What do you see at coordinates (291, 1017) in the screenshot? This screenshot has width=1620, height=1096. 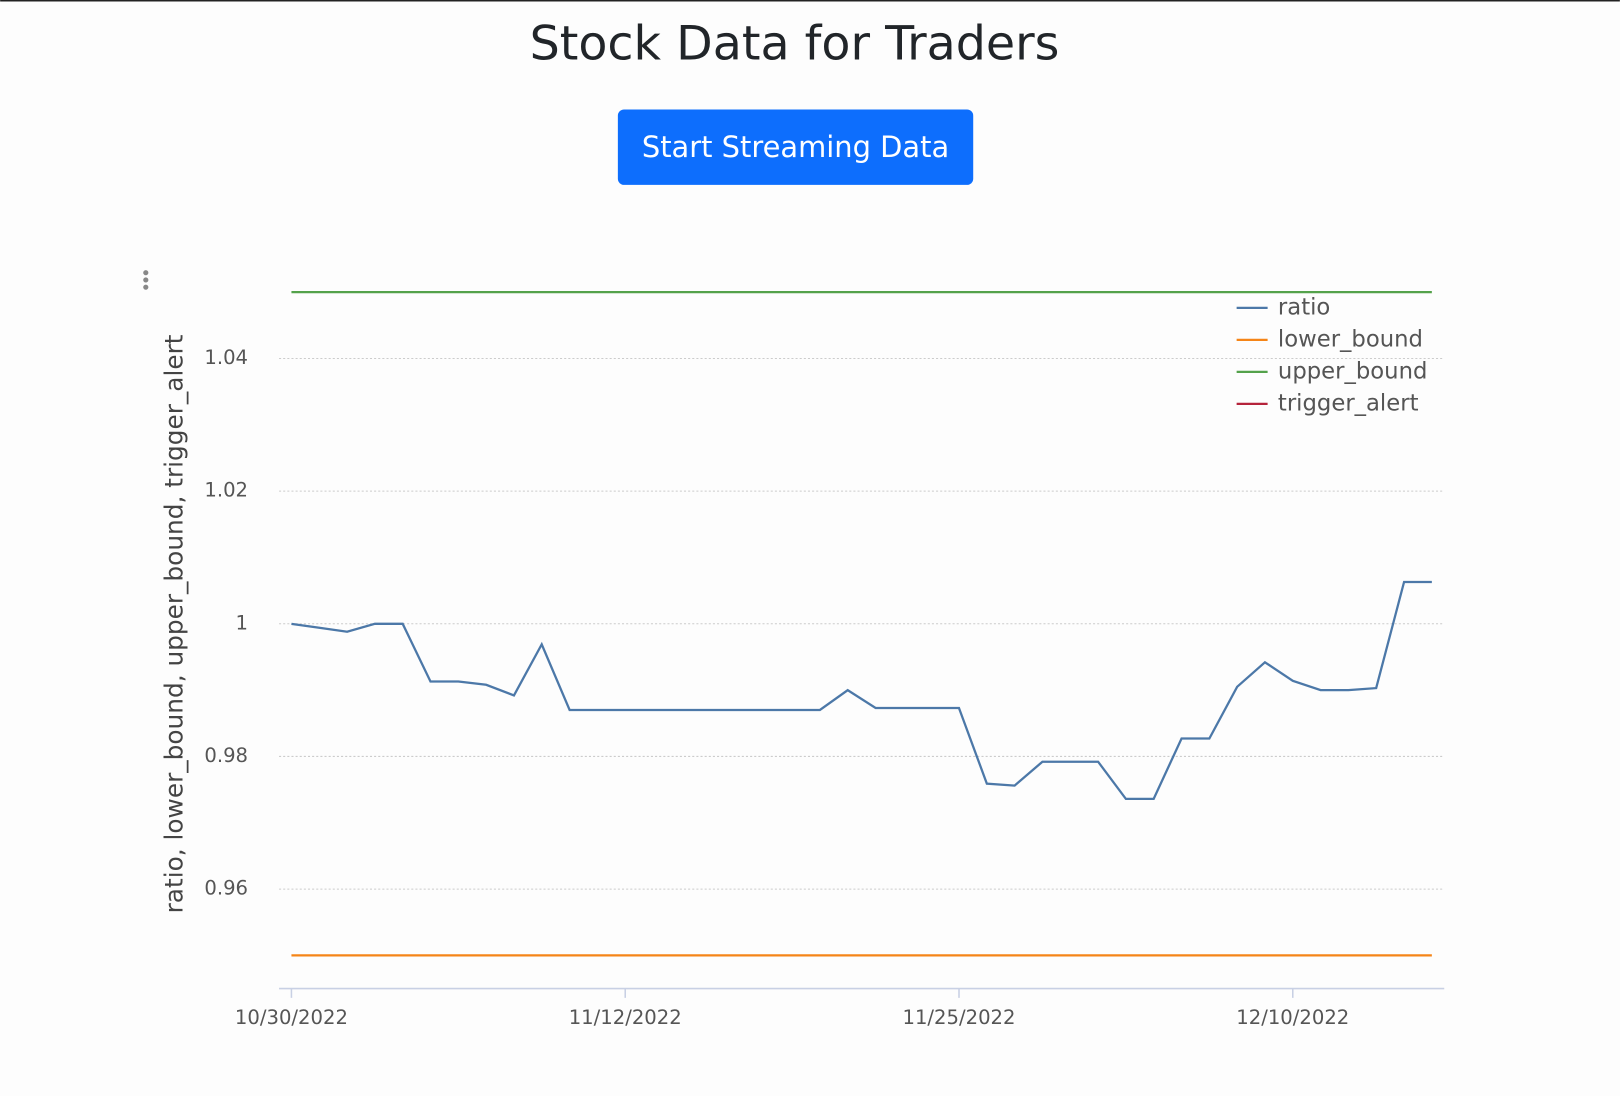 I see `x-tick-label: 10/30/2022` at bounding box center [291, 1017].